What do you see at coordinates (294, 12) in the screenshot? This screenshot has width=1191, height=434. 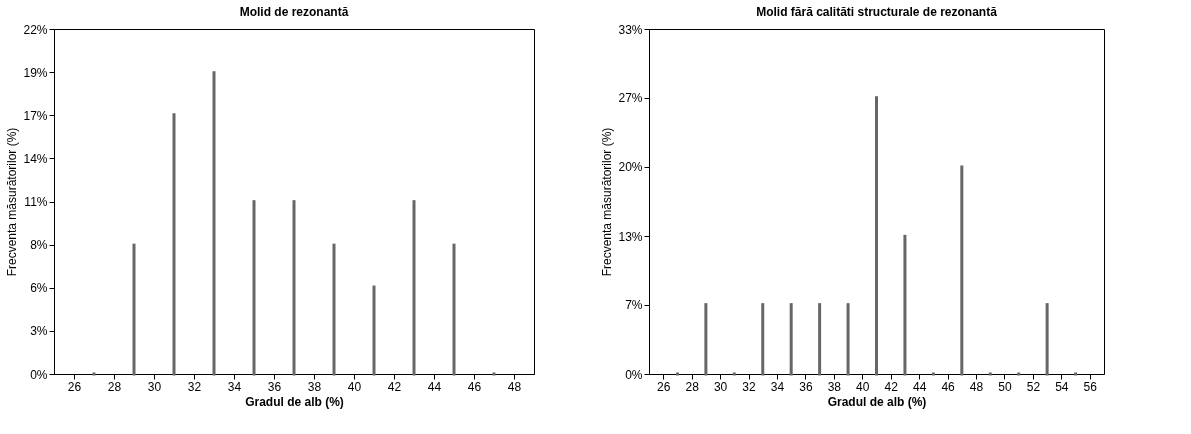 I see `chart-title: Molid de rezonantă` at bounding box center [294, 12].